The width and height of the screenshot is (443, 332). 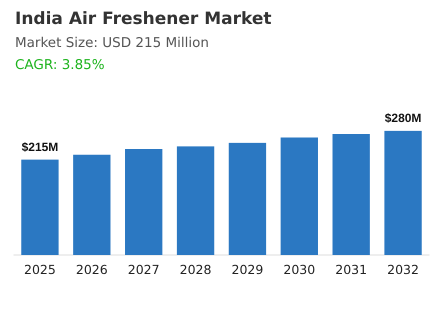 I want to click on chart-title: India Air Freshener Market, so click(x=143, y=19).